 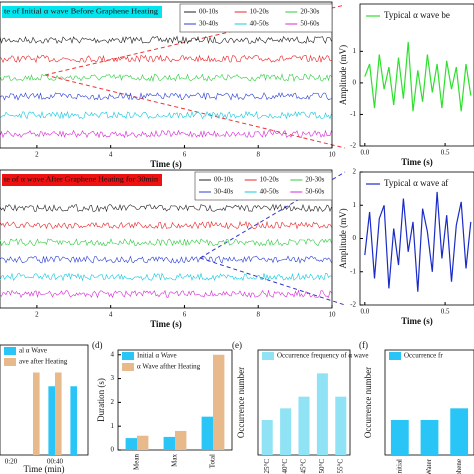 I want to click on legend-label: Occurrence frequency of α wave, so click(x=323, y=356).